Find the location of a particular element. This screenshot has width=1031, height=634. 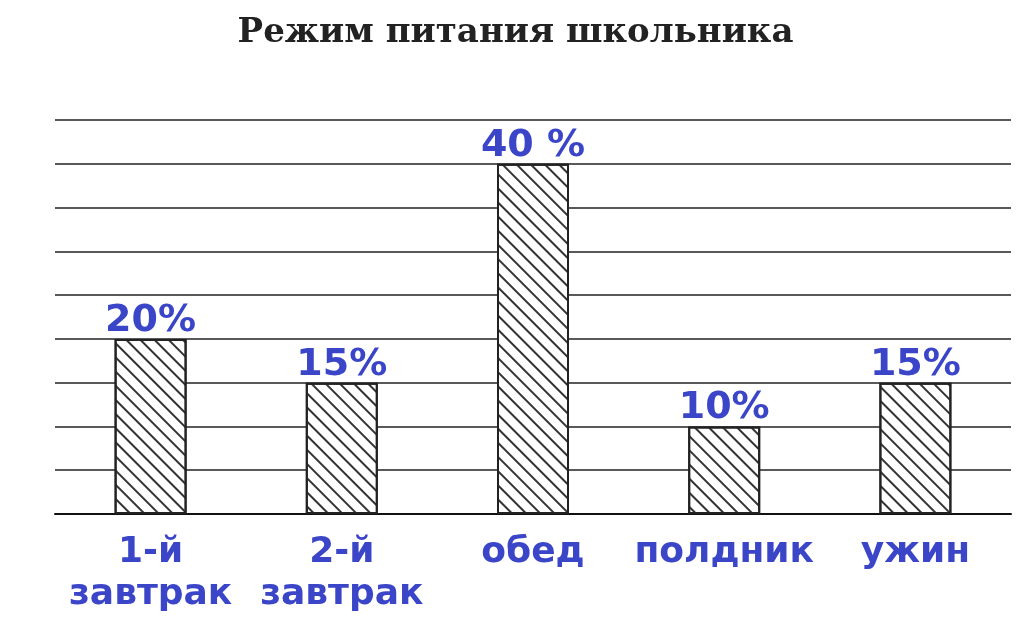

data-label: 40 % is located at coordinates (533, 142).